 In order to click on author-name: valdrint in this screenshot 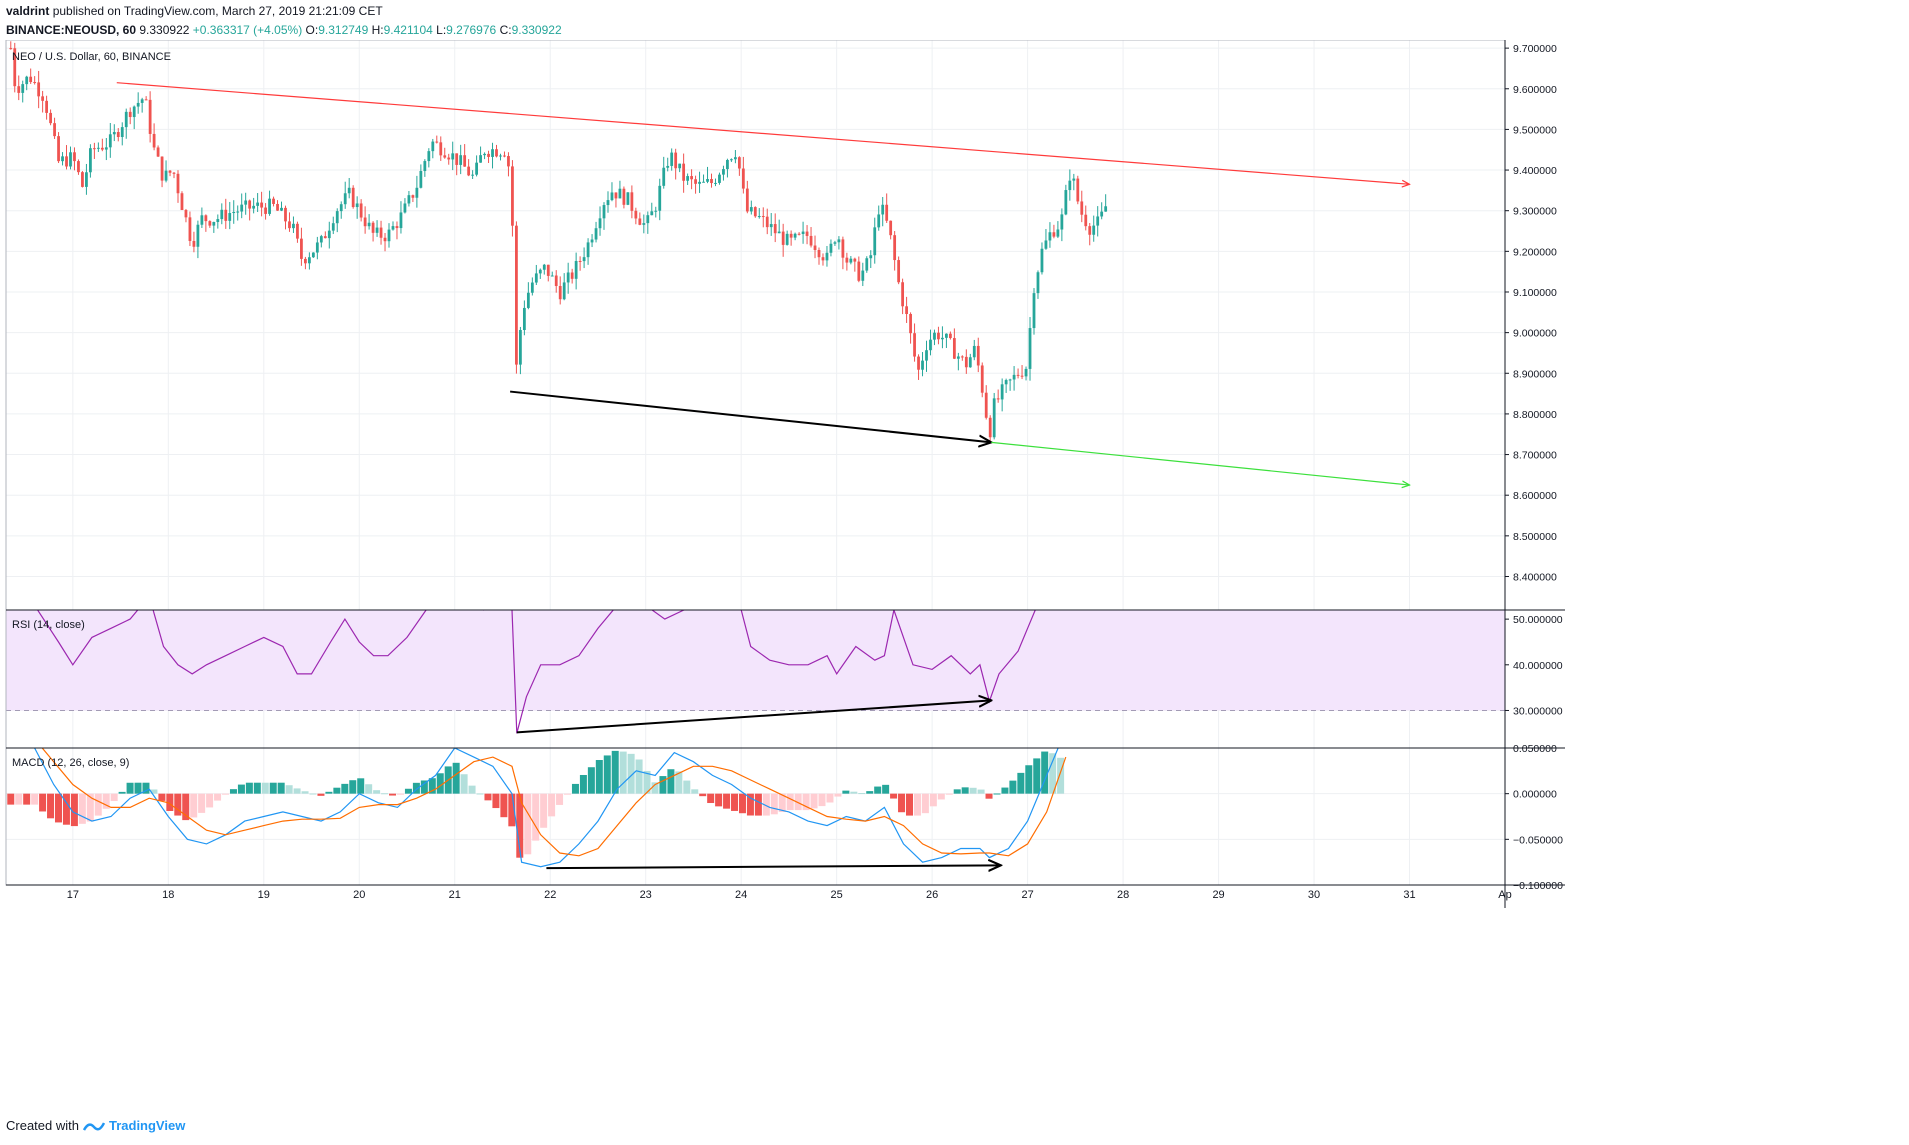, I will do `click(28, 11)`.